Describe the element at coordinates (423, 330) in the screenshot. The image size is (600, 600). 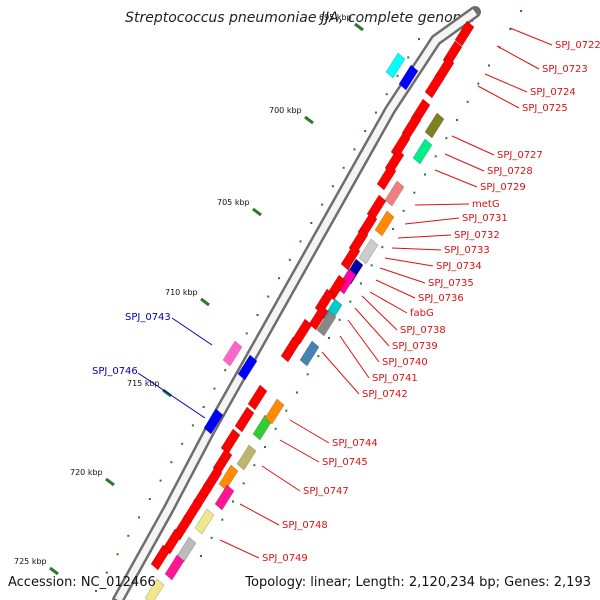
I see `gene-label: SPJ_0738` at that location.